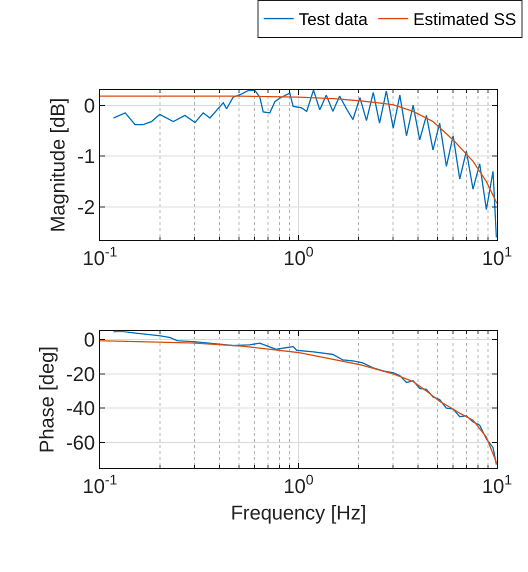 The height and width of the screenshot is (572, 528). I want to click on legend-label: Test data, so click(333, 20).